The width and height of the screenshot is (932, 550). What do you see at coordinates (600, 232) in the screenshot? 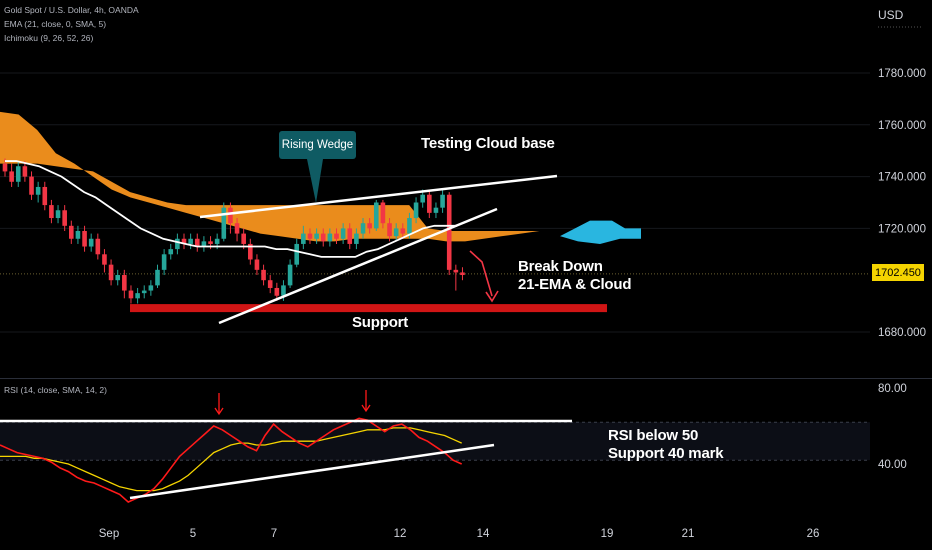
I see `cloud-bullish` at bounding box center [600, 232].